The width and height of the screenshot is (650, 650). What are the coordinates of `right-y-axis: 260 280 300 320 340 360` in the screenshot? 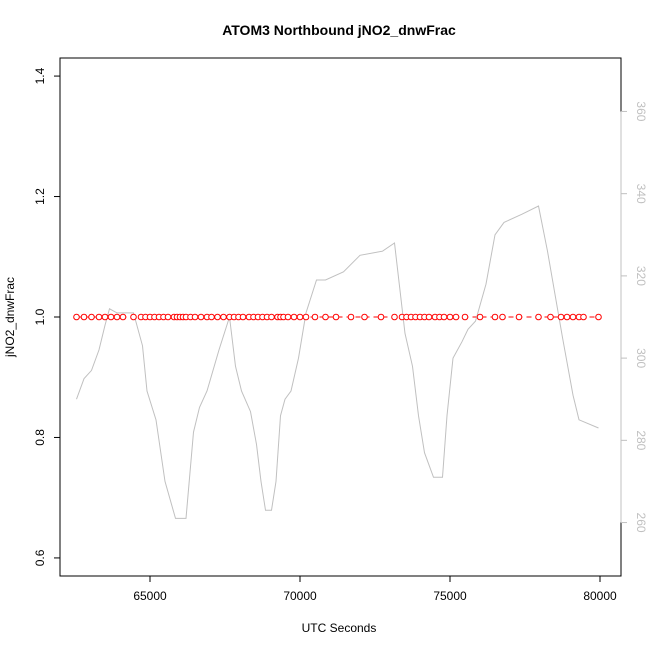 It's located at (634, 317).